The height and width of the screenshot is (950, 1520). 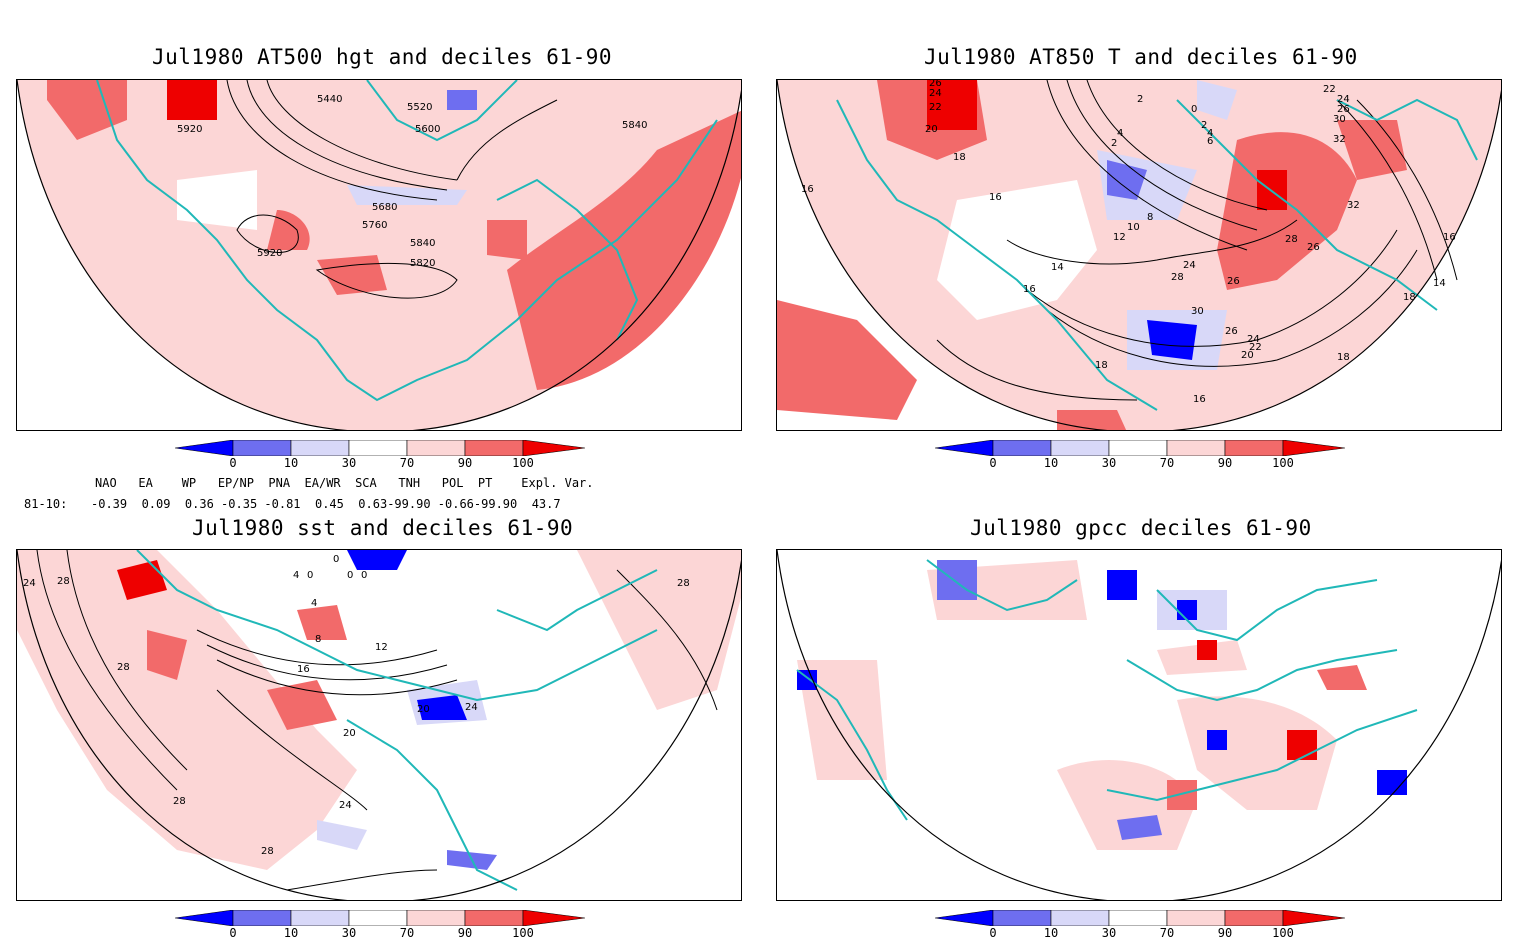 I want to click on panel-title-p1: Jul1980 AT500 hgt and deciles 61-90, so click(x=382, y=57).